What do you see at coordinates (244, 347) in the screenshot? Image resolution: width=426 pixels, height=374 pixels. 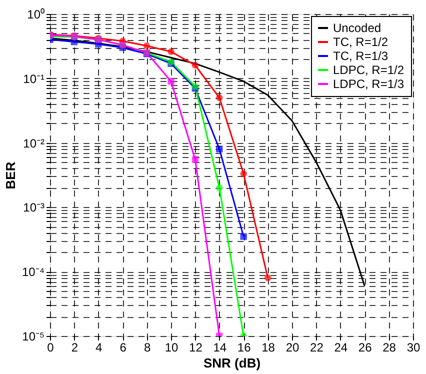 I see `x-tick-label: 16` at bounding box center [244, 347].